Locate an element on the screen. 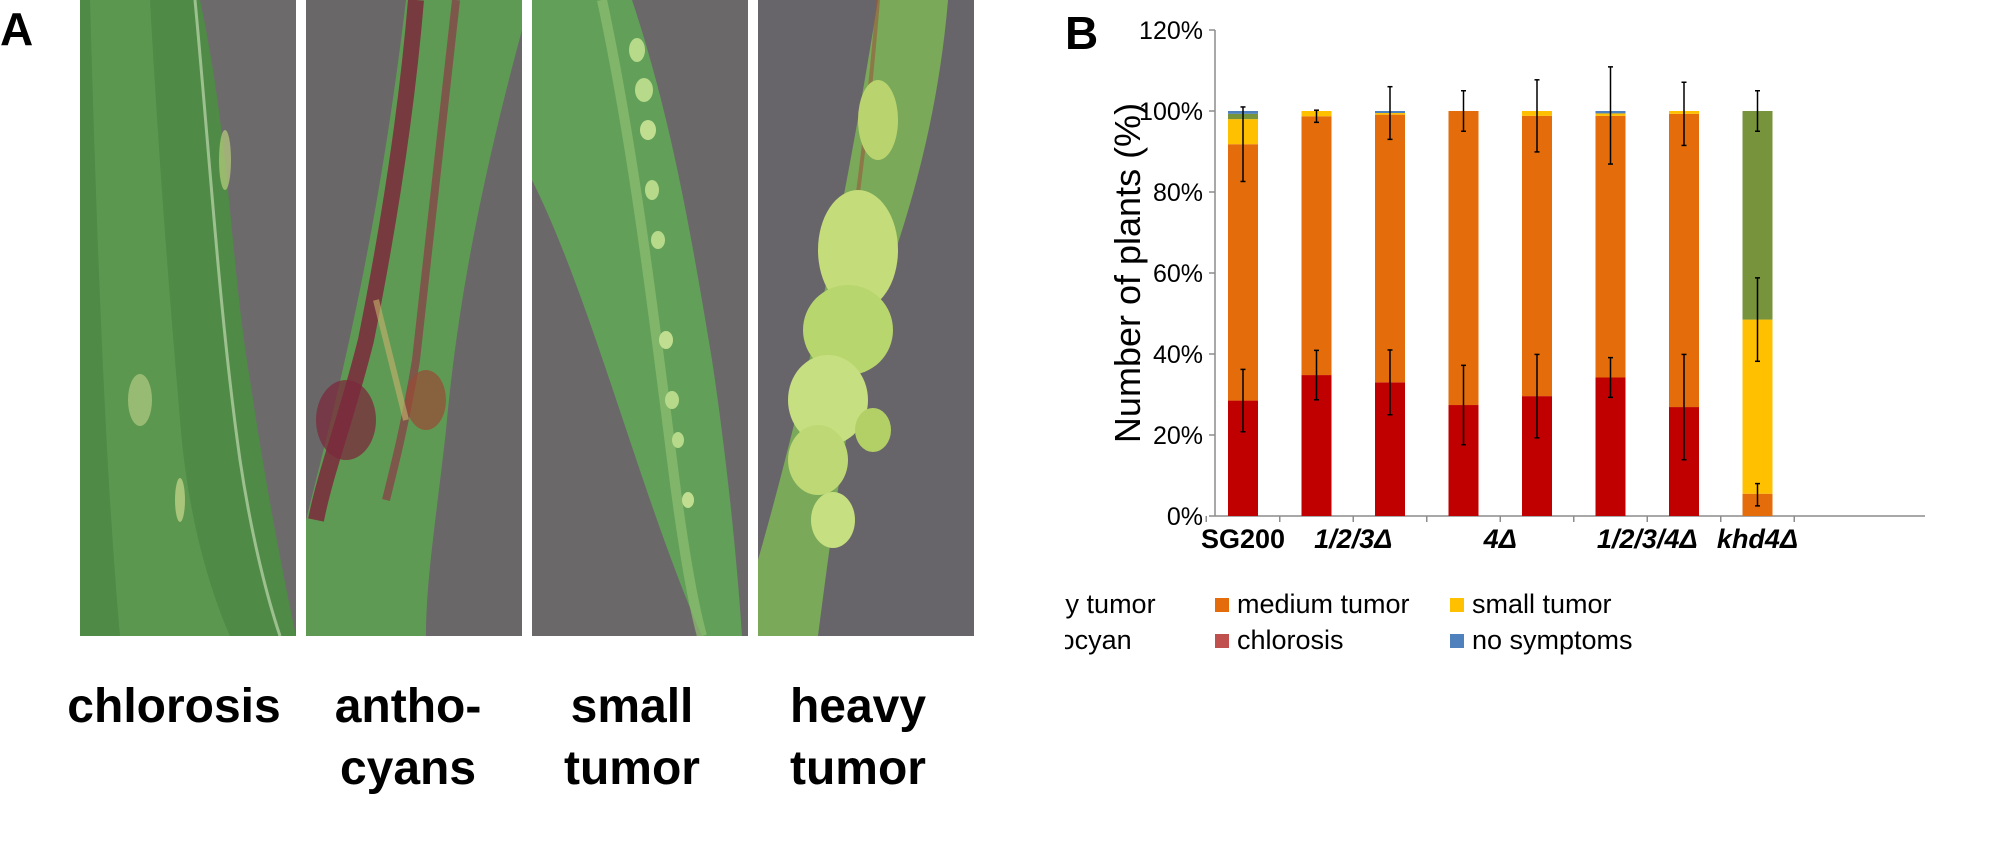  leaf-chlorosis-illustration is located at coordinates (188, 318).